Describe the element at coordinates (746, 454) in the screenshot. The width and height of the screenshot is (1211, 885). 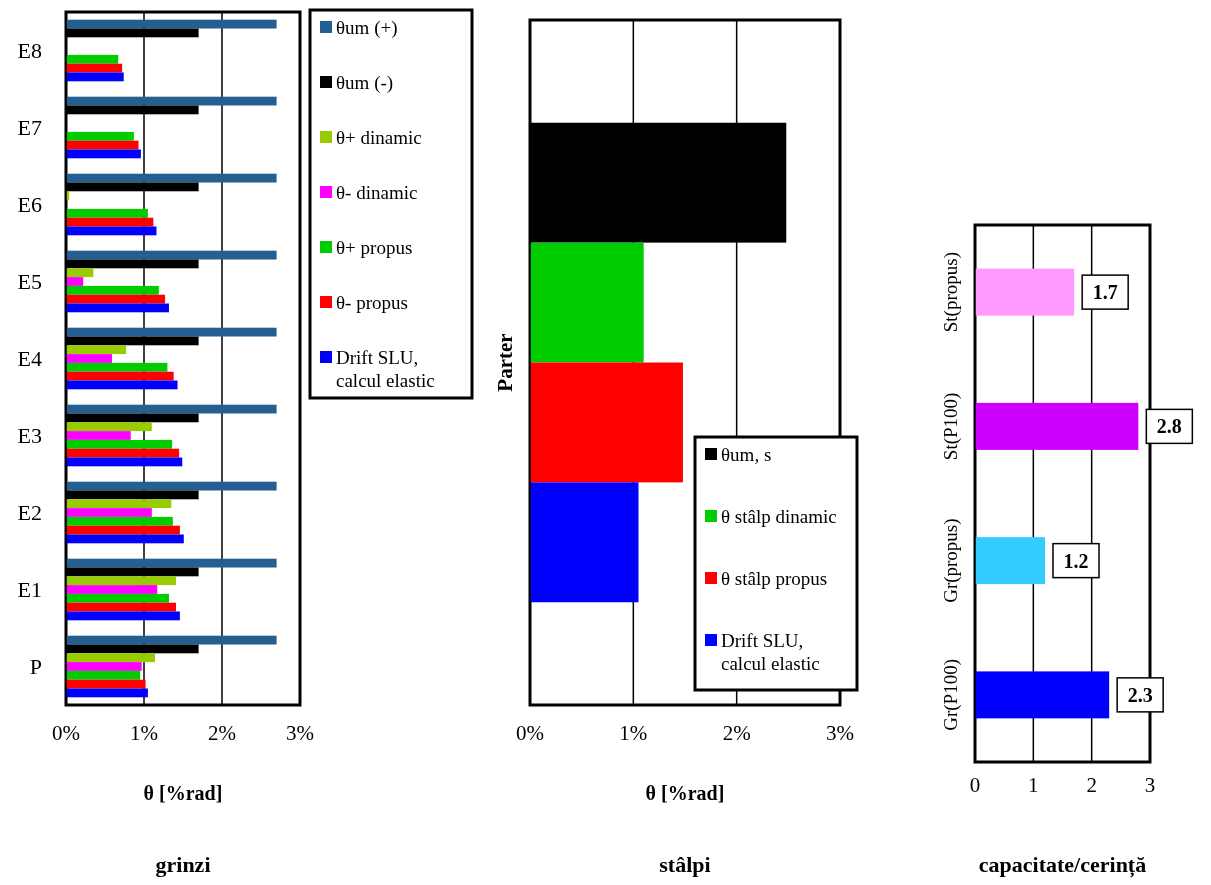
I see `legend-label: θum, s` at that location.